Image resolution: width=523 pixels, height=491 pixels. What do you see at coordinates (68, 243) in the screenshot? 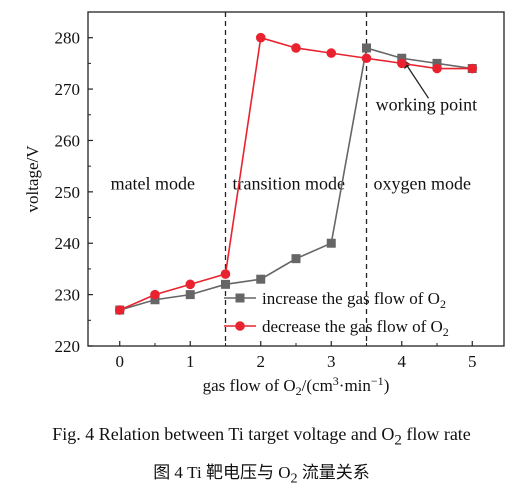
I see `y-tick-label: 240` at bounding box center [68, 243].